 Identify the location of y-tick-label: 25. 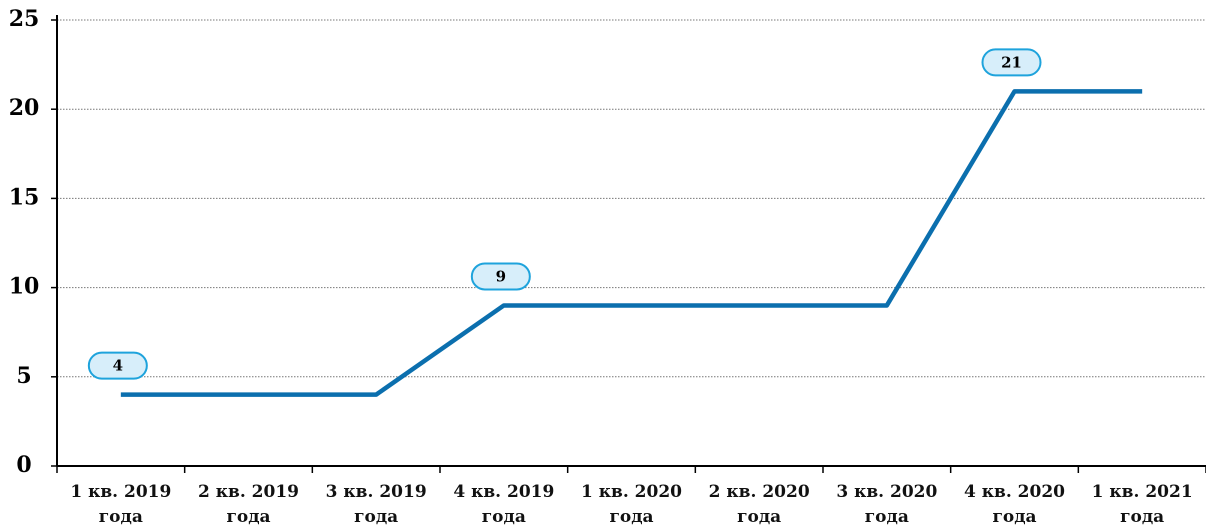
(24, 19).